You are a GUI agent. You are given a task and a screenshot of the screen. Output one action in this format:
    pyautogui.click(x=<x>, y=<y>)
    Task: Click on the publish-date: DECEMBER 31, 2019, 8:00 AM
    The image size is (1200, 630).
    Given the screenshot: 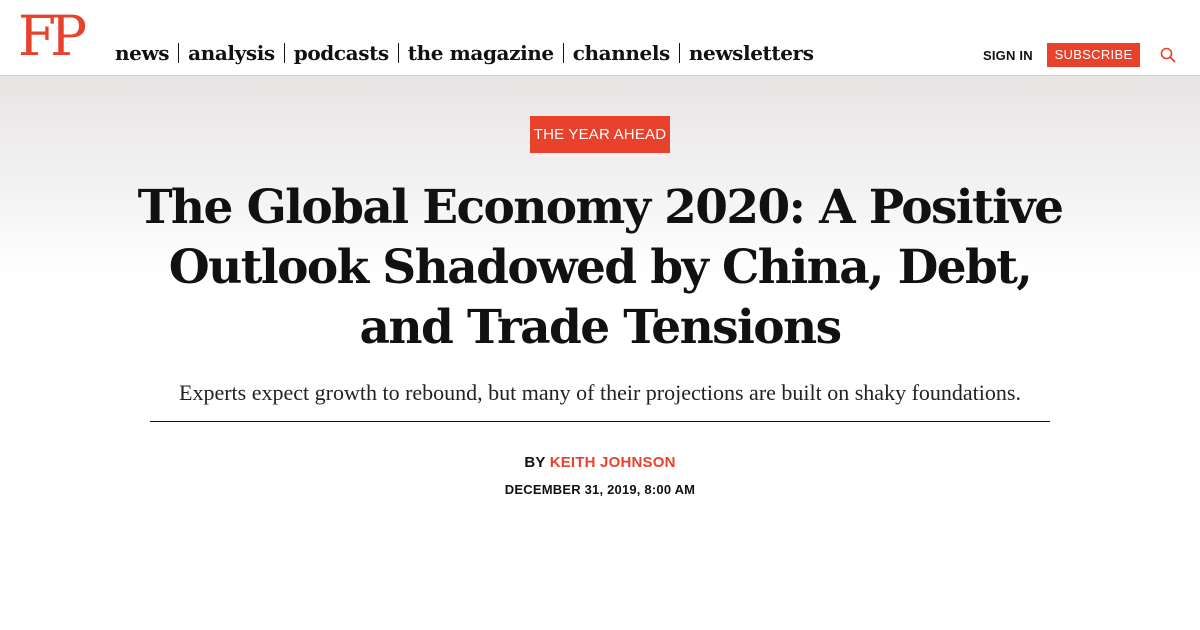 What is the action you would take?
    pyautogui.click(x=600, y=489)
    